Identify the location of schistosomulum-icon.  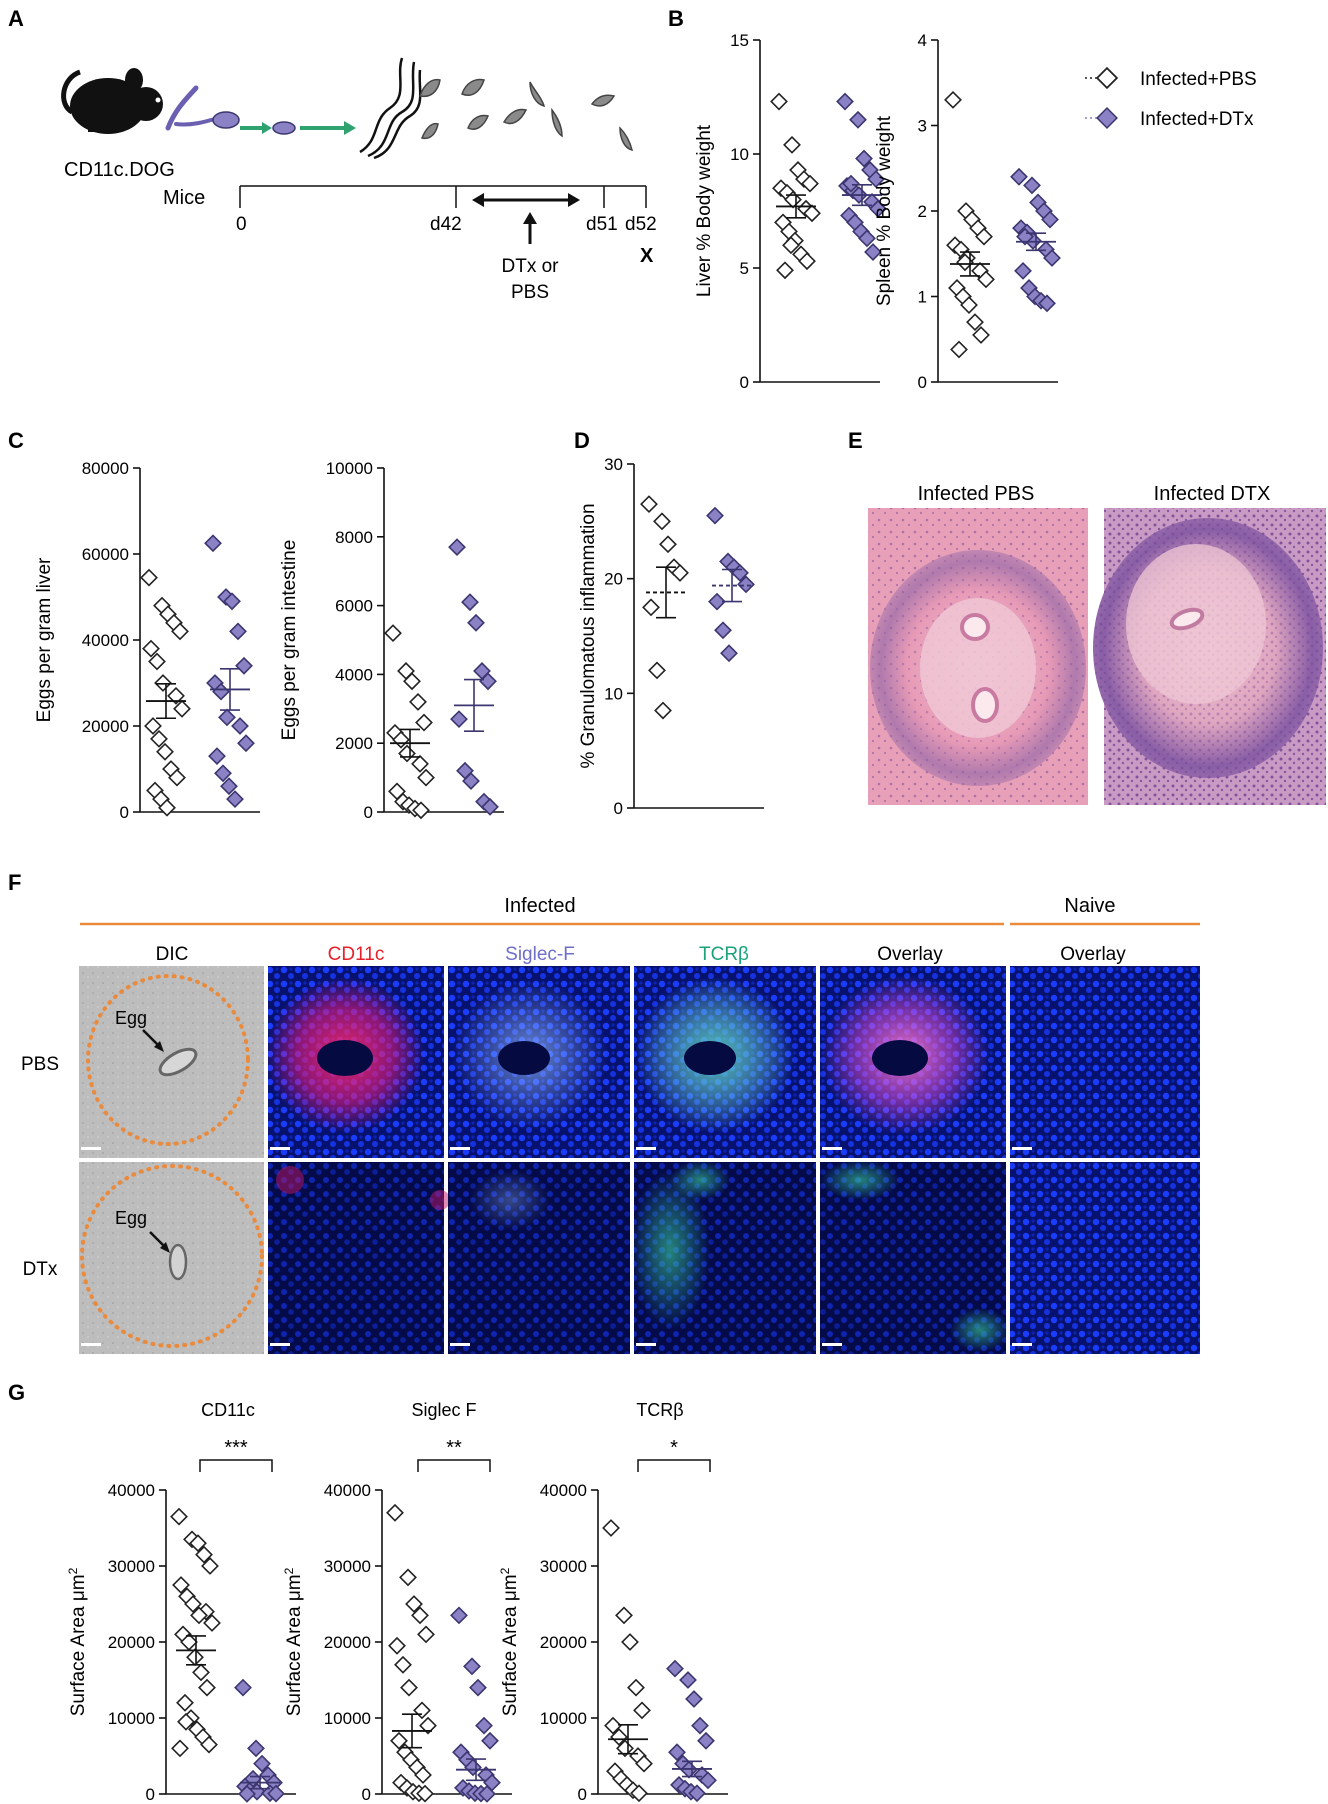
(284, 128).